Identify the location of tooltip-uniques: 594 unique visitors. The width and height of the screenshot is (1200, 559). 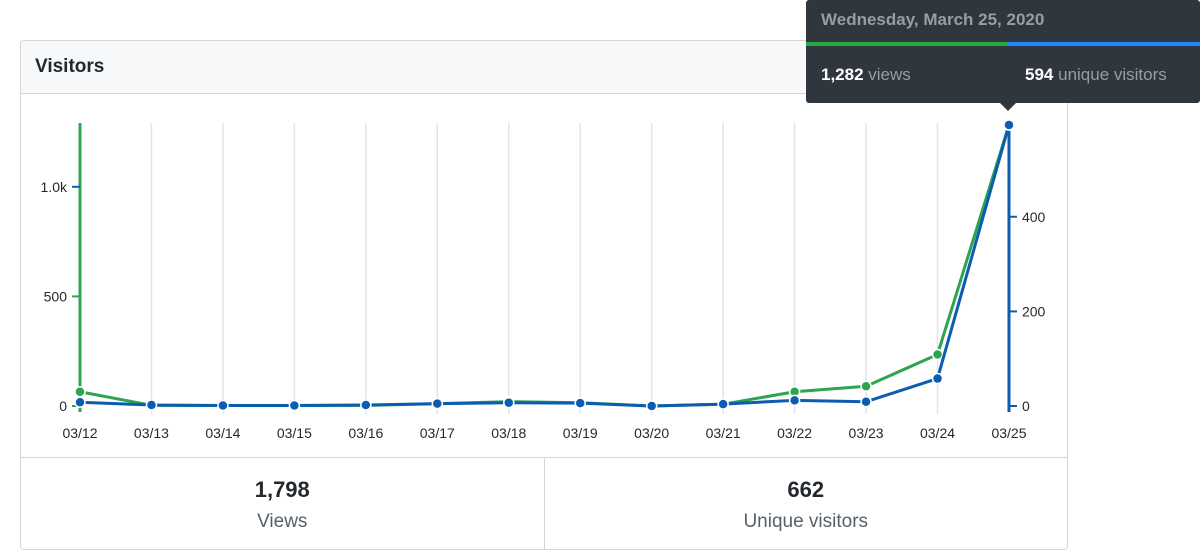
(1096, 75).